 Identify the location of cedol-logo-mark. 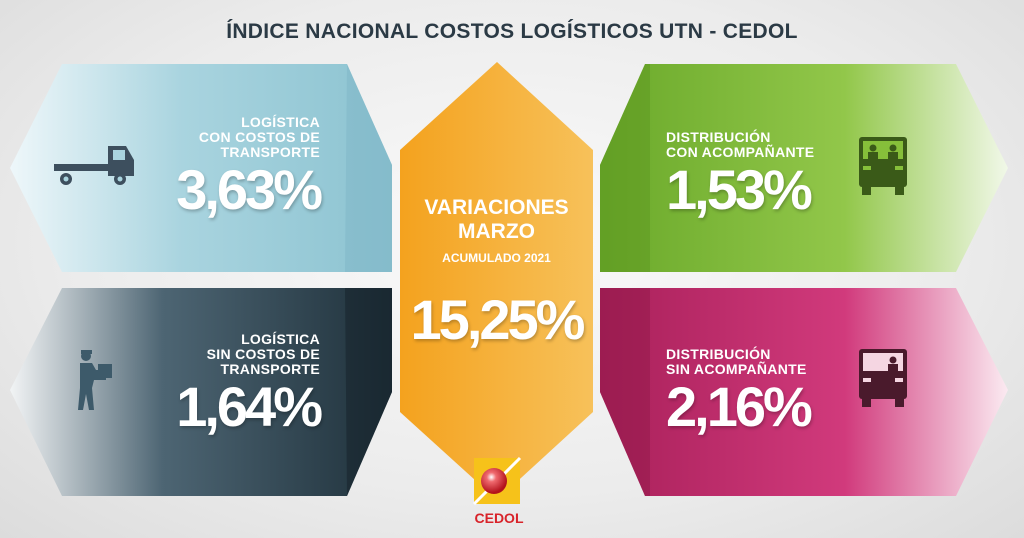
(497, 481).